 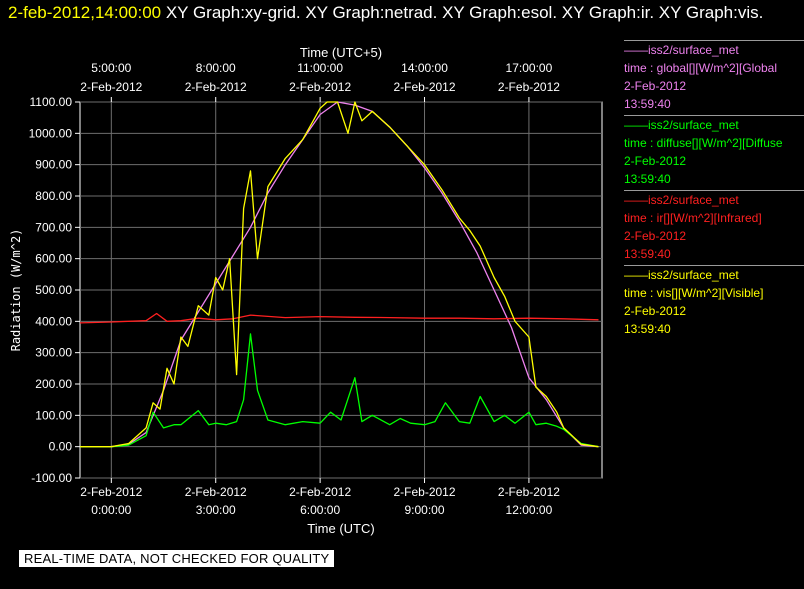 What do you see at coordinates (529, 510) in the screenshot?
I see `x-tick-time: 12:00:00` at bounding box center [529, 510].